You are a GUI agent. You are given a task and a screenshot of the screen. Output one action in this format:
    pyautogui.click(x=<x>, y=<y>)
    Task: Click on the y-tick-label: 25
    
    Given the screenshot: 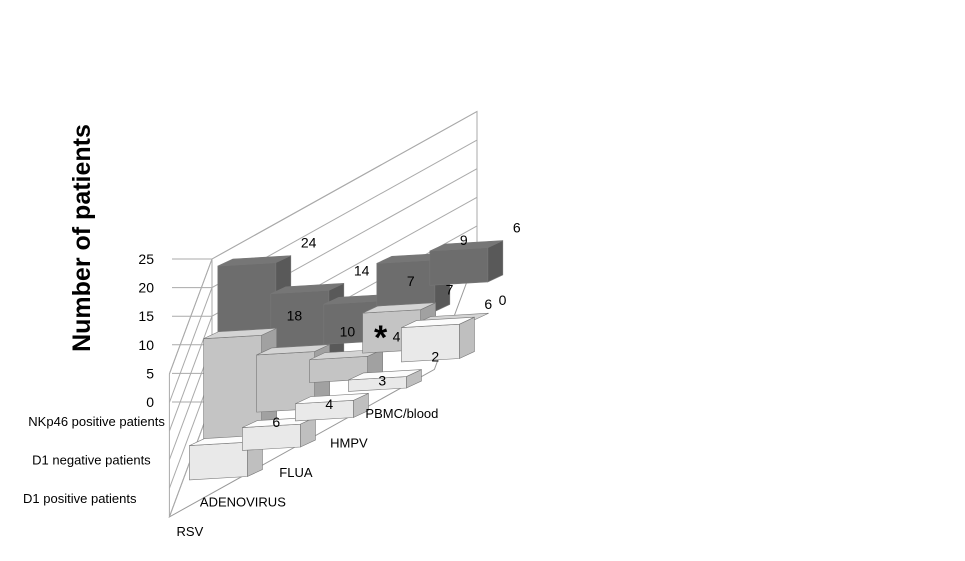 What is the action you would take?
    pyautogui.click(x=146, y=259)
    